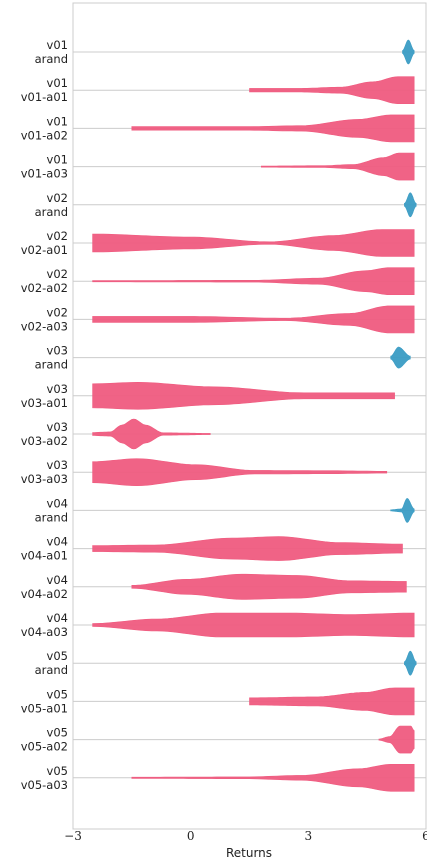 Image resolution: width=427 pixels, height=863 pixels. Describe the element at coordinates (424, 836) in the screenshot. I see `x-tick-label: 6` at that location.